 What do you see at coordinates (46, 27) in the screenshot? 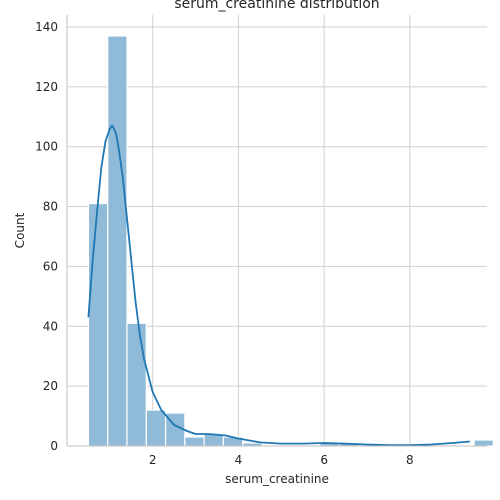
I see `y-tick-label: 140` at bounding box center [46, 27].